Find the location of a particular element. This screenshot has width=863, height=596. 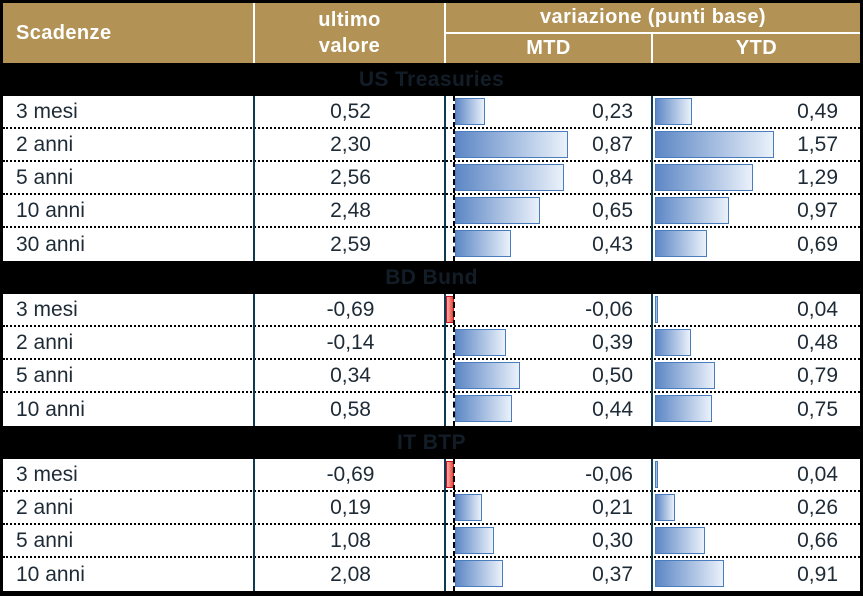

mtd-cell: 0,30 is located at coordinates (549, 540).